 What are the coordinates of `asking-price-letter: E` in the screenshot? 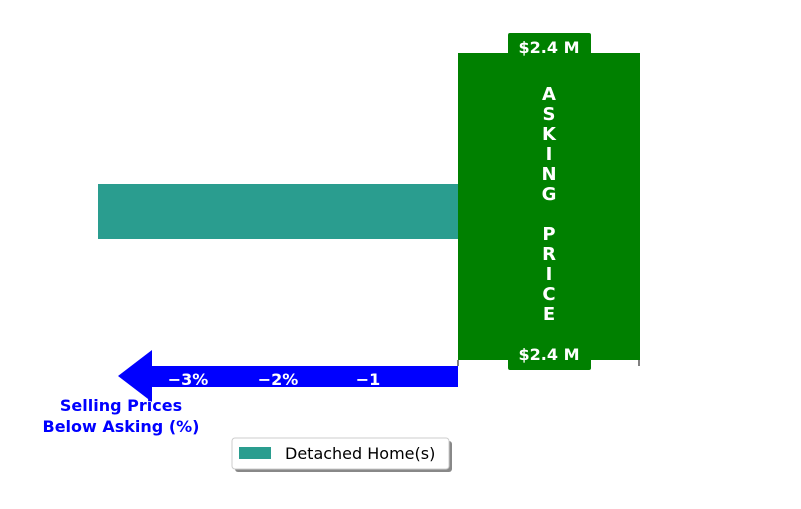 It's located at (549, 314).